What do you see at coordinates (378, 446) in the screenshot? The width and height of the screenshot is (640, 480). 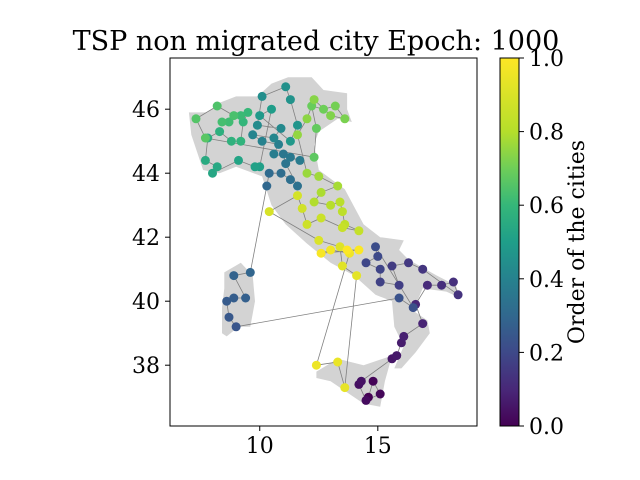 I see `x-tick-label: 15` at bounding box center [378, 446].